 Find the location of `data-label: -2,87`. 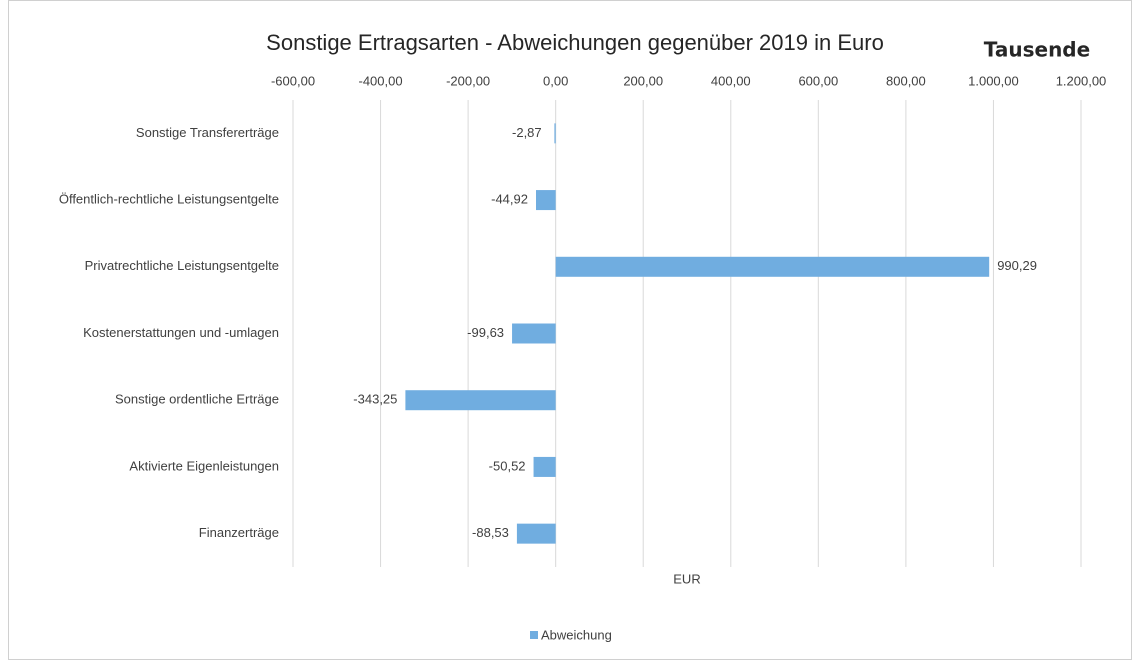

data-label: -2,87 is located at coordinates (527, 132).